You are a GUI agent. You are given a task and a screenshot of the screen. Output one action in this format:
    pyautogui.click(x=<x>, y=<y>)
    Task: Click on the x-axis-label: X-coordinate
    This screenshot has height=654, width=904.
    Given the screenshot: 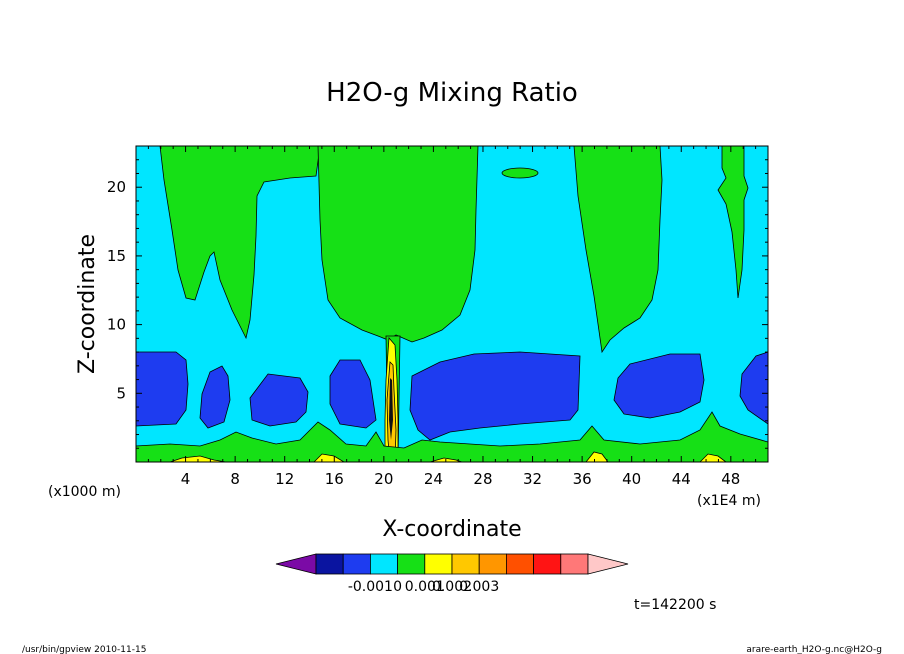 What is the action you would take?
    pyautogui.click(x=451, y=529)
    